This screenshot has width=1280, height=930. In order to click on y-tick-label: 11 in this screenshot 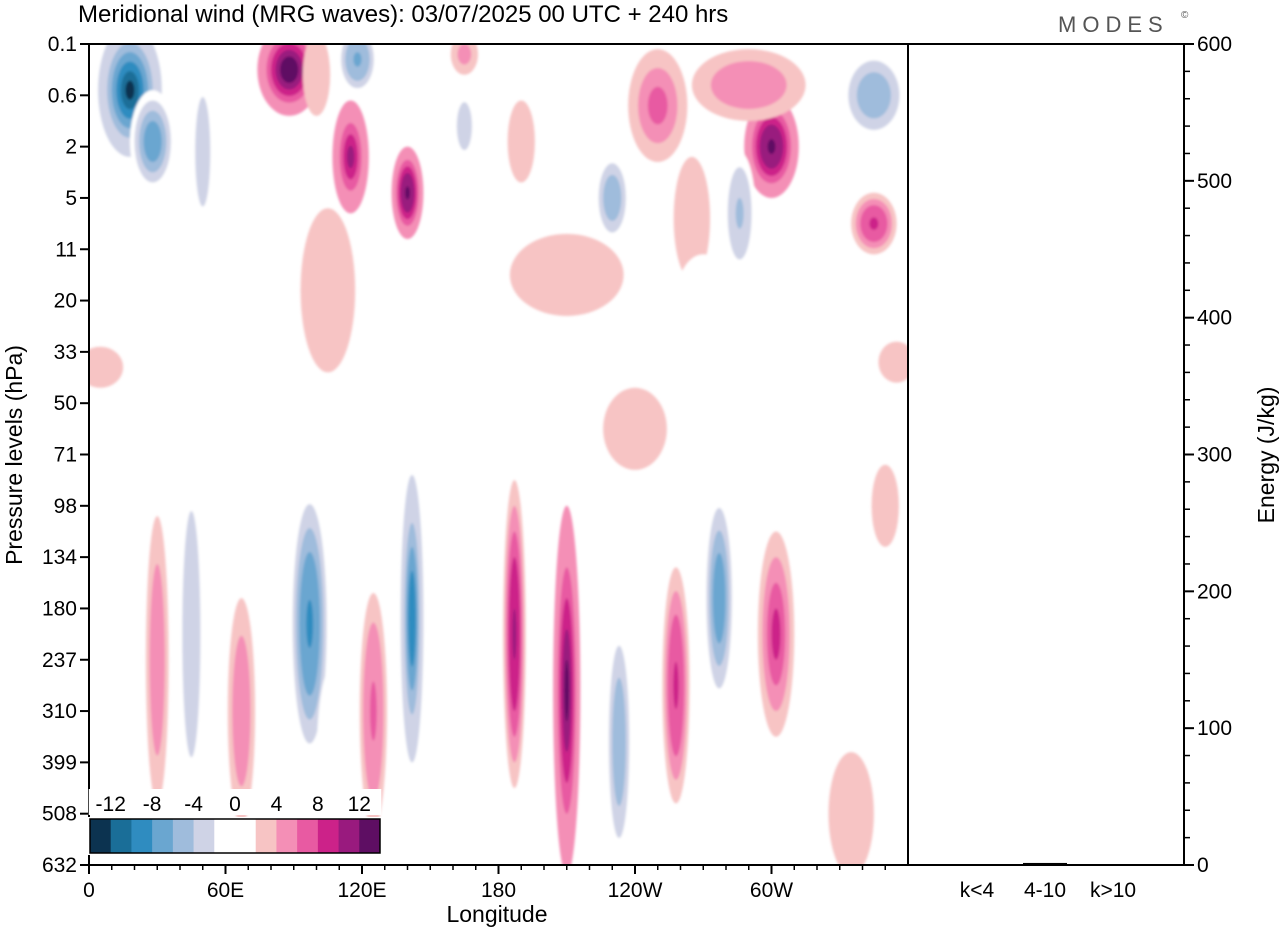, I will do `click(66, 249)`.